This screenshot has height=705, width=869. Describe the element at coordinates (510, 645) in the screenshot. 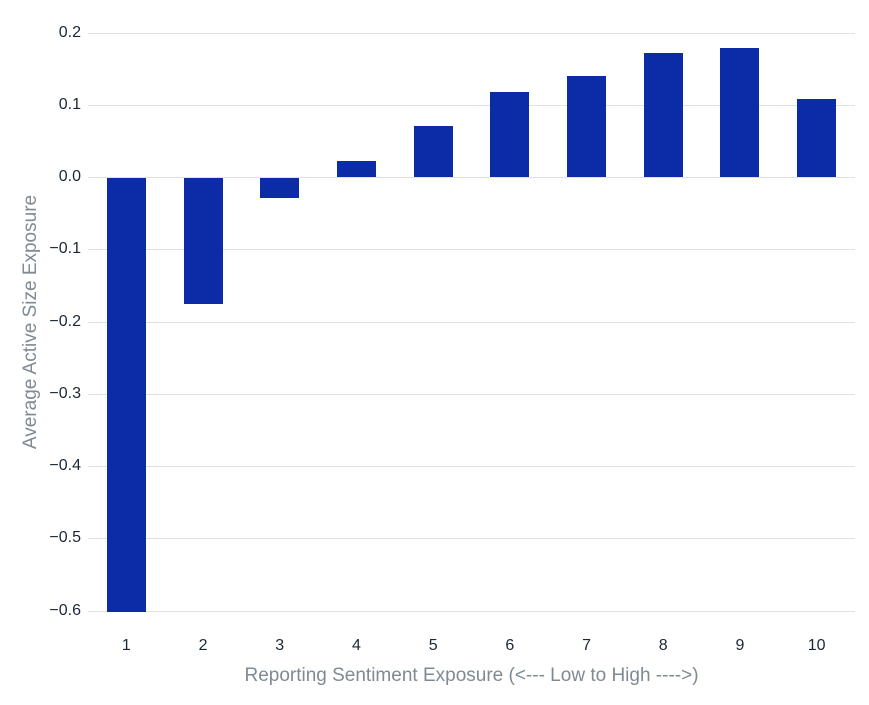

I see `x-tick-label: 6` at that location.